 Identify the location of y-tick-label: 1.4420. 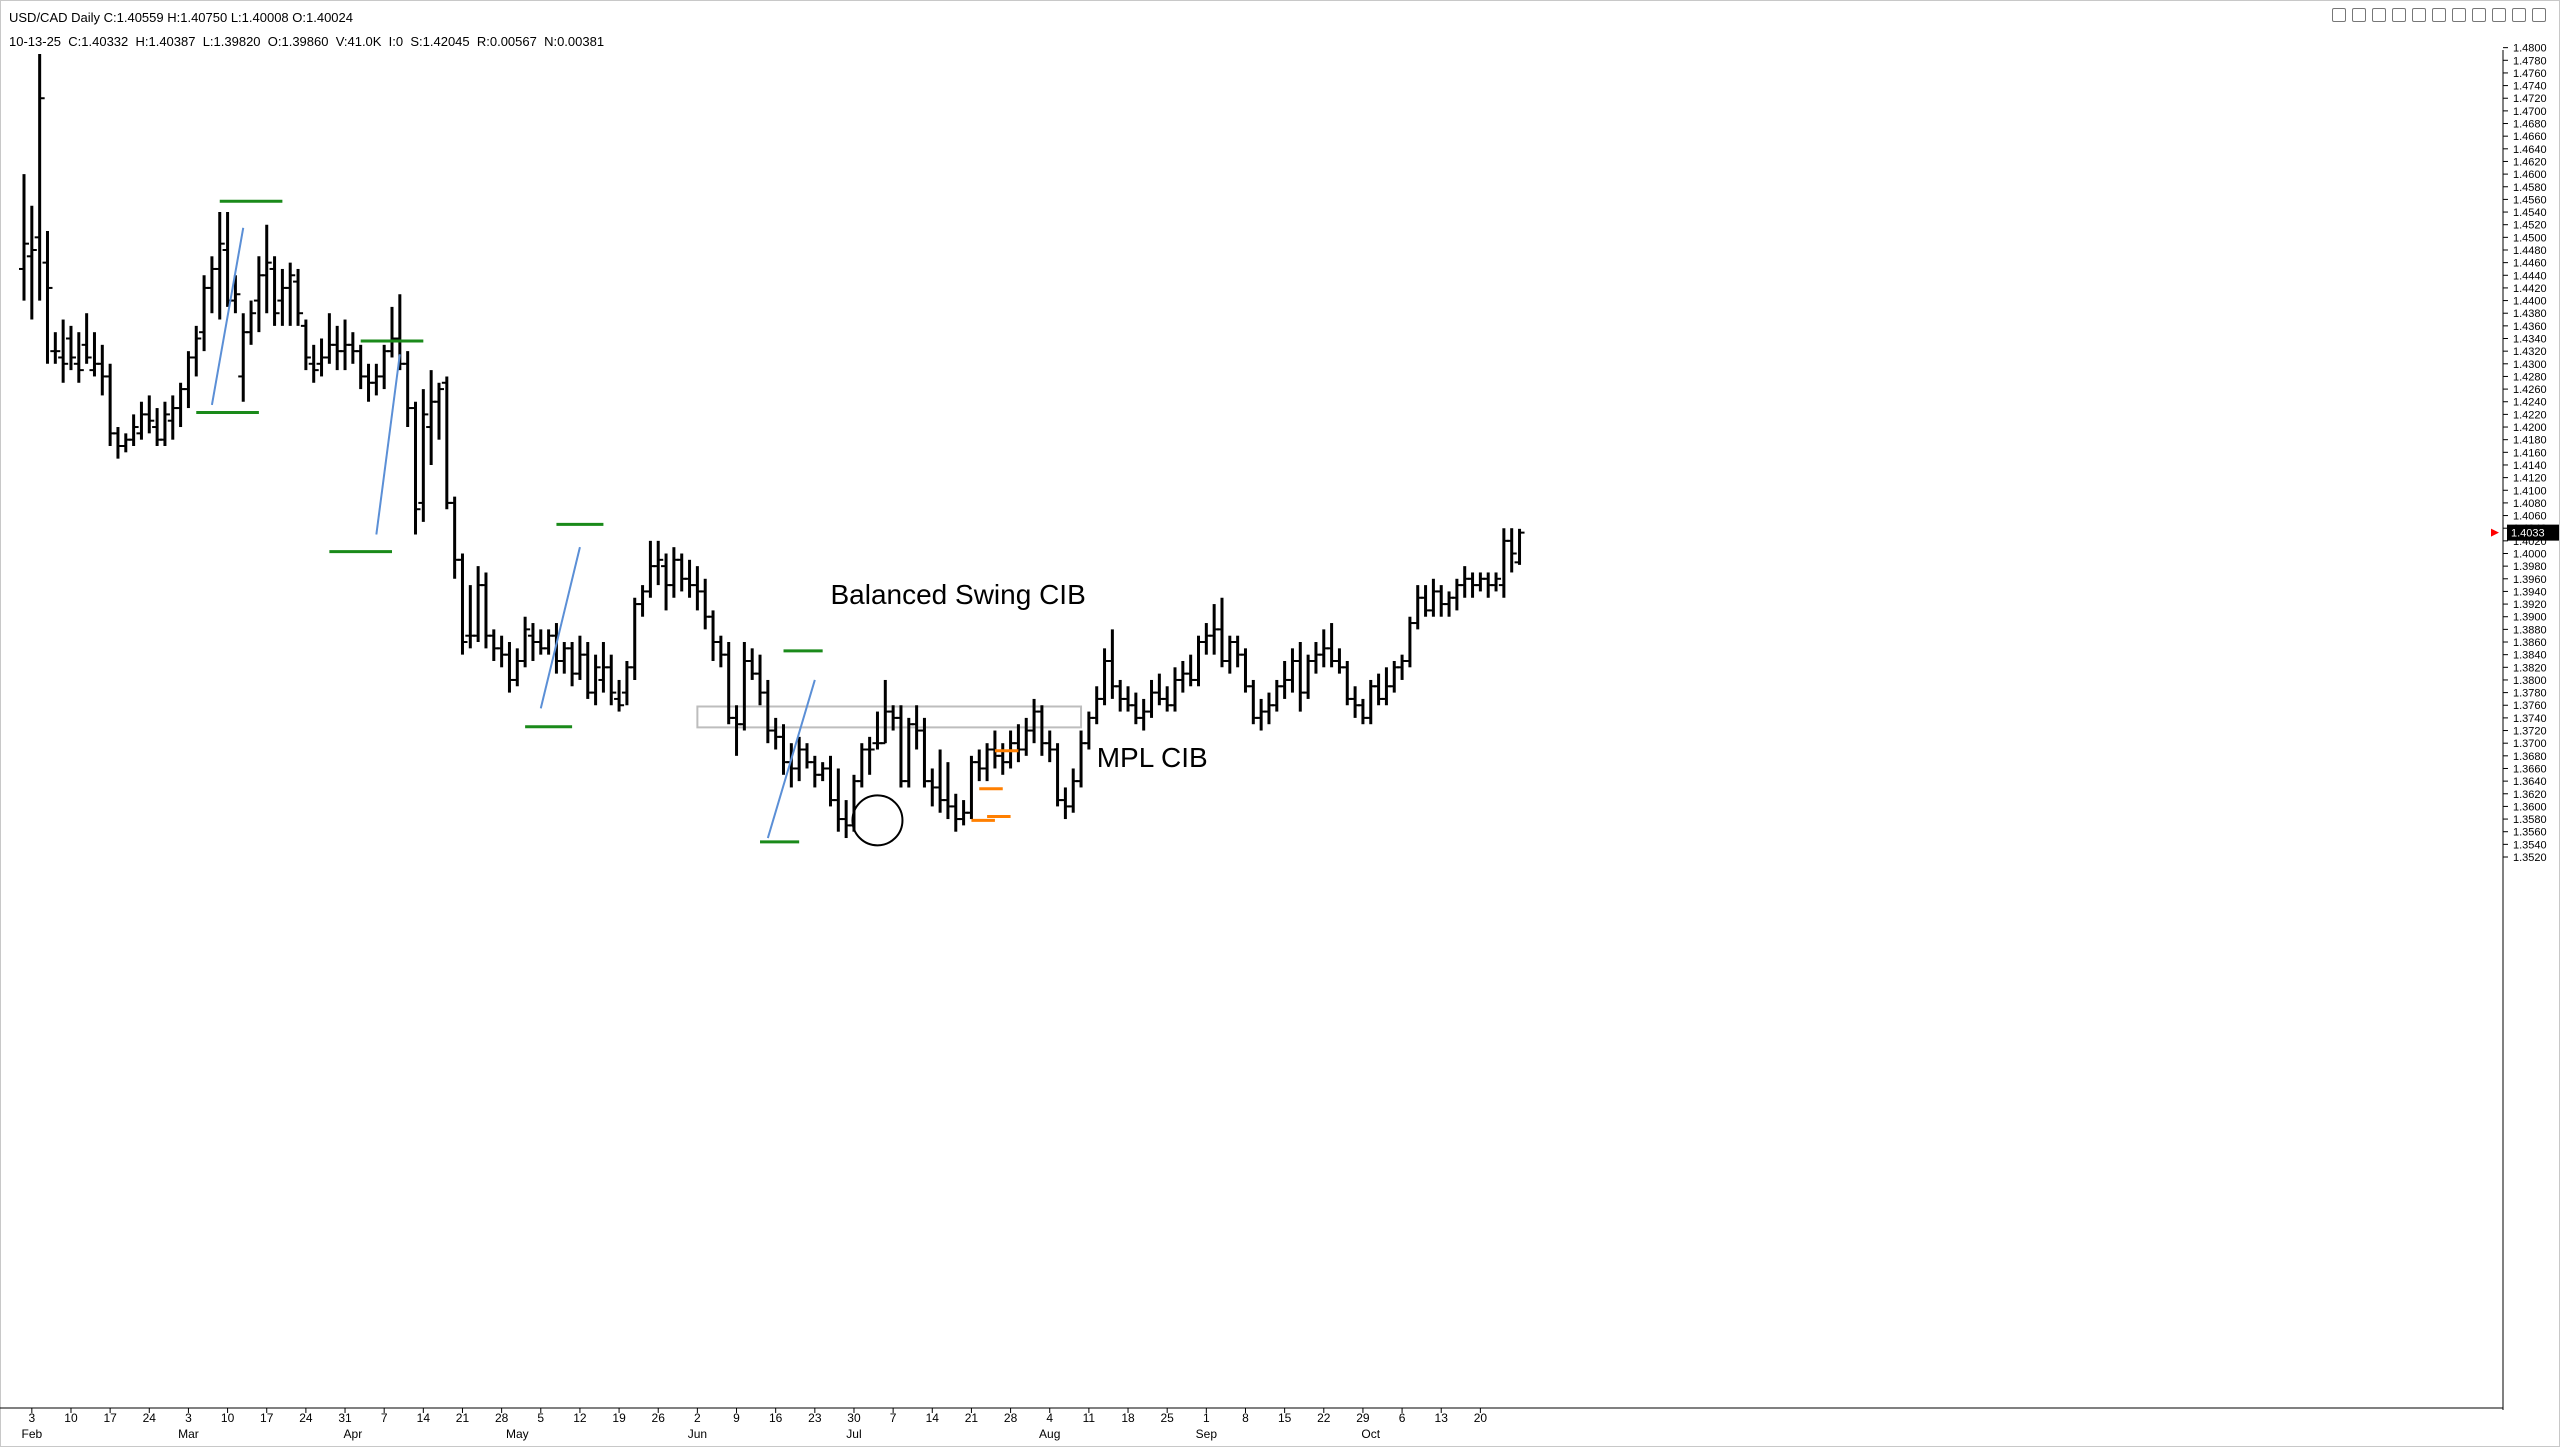
(2530, 289).